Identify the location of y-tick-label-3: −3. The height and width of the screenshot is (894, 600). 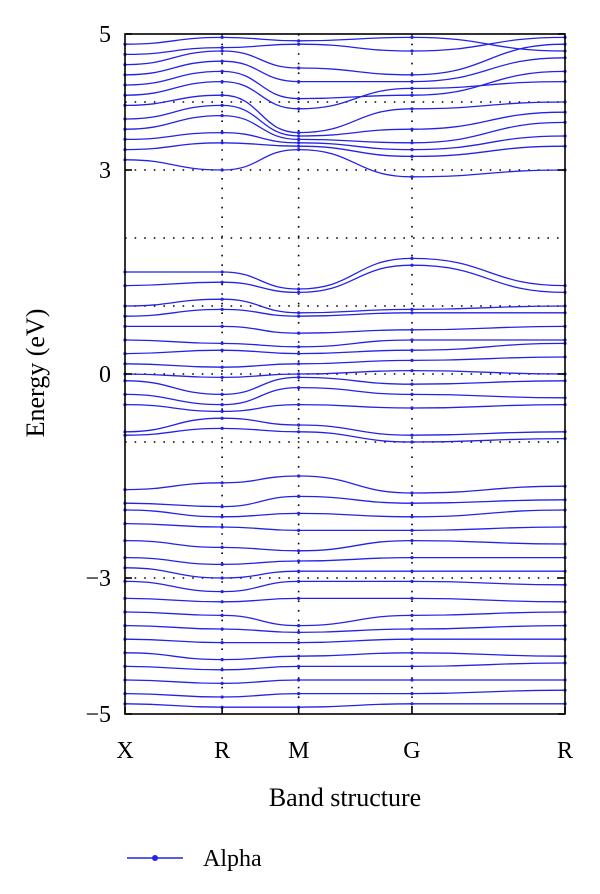
(98, 579).